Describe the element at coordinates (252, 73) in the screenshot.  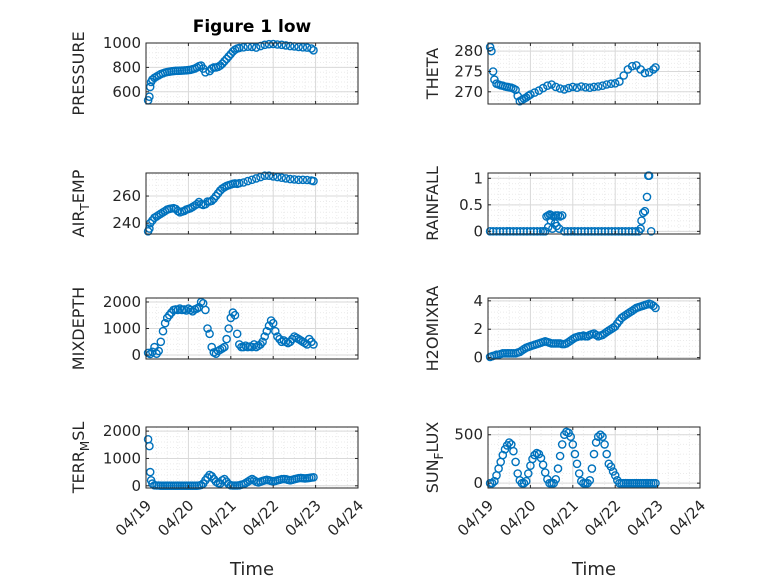
I see `axes-box` at that location.